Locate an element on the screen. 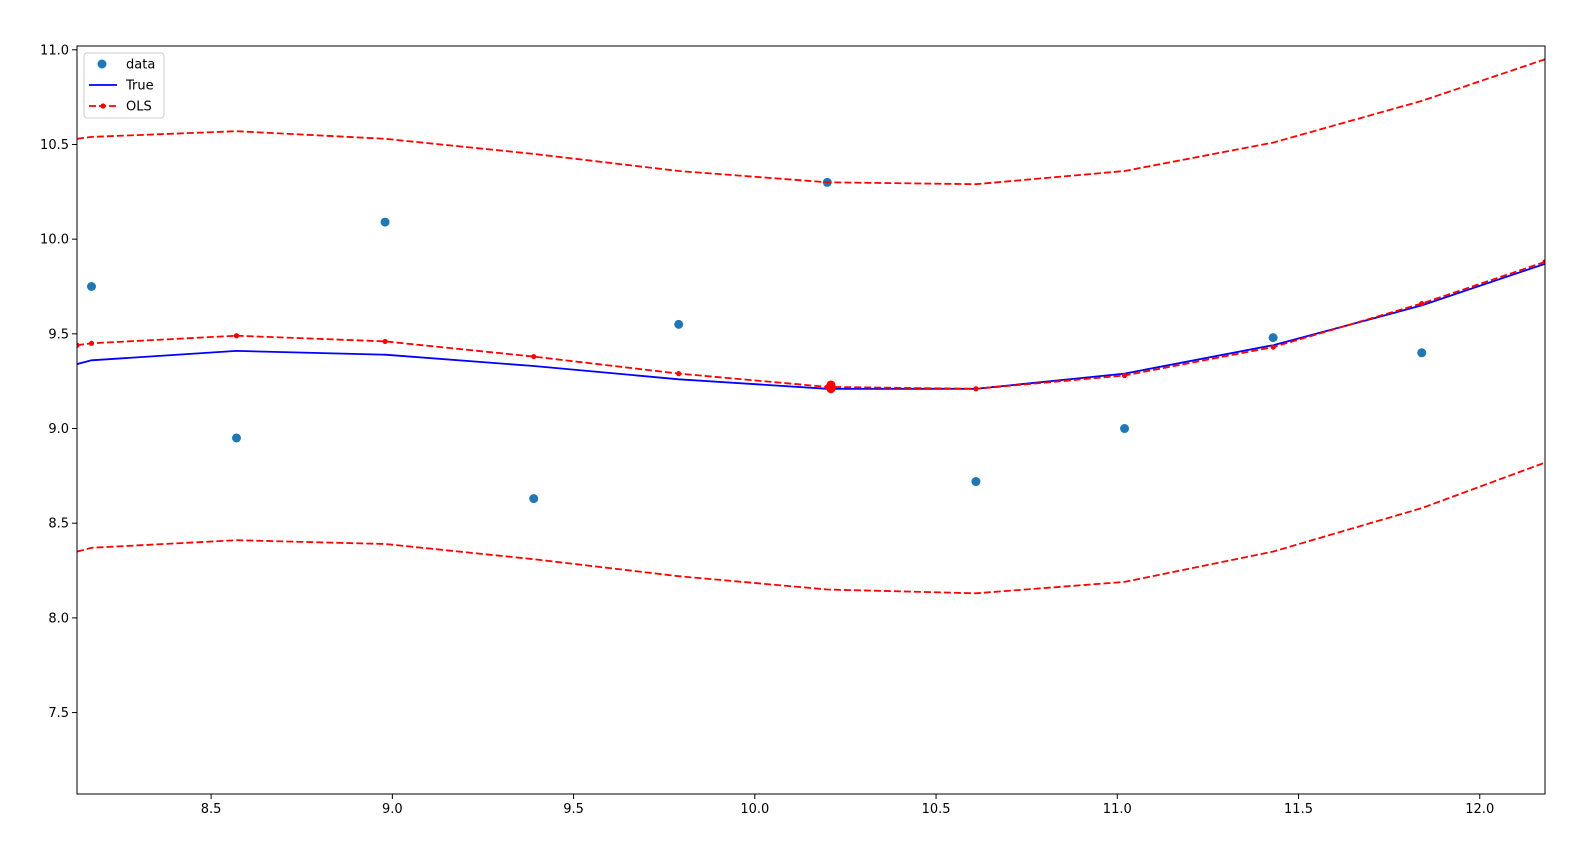 Image resolution: width=1589 pixels, height=851 pixels. legend-label: True is located at coordinates (139, 86).